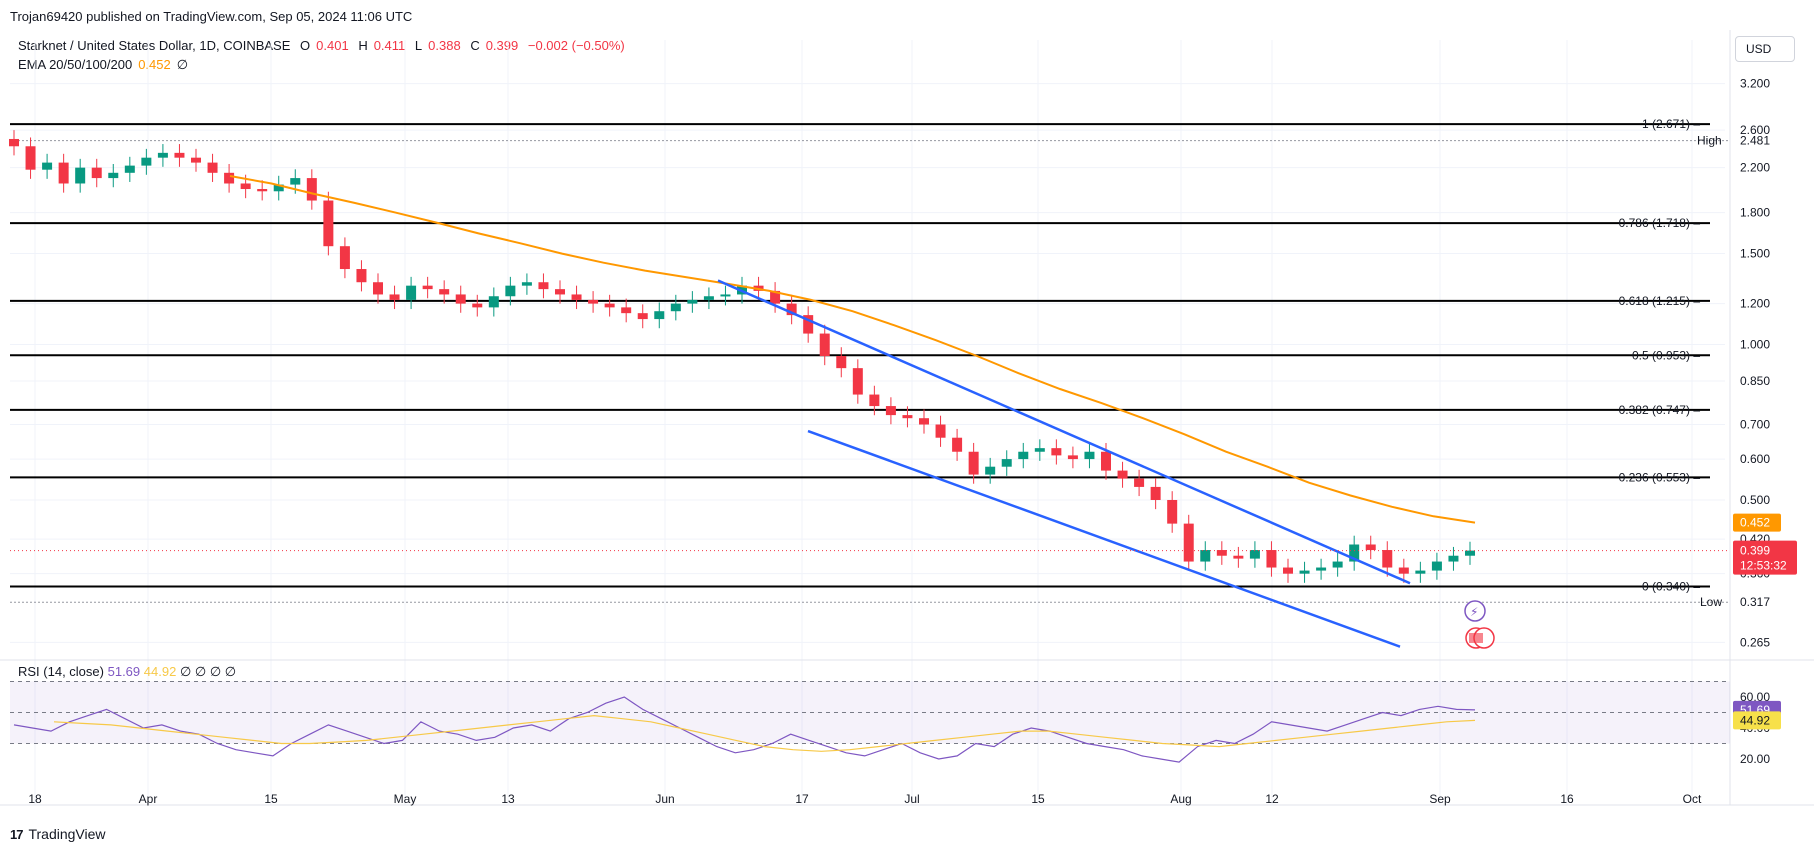 This screenshot has height=855, width=1814. What do you see at coordinates (1755, 500) in the screenshot?
I see `y-tick-label: 0.500` at bounding box center [1755, 500].